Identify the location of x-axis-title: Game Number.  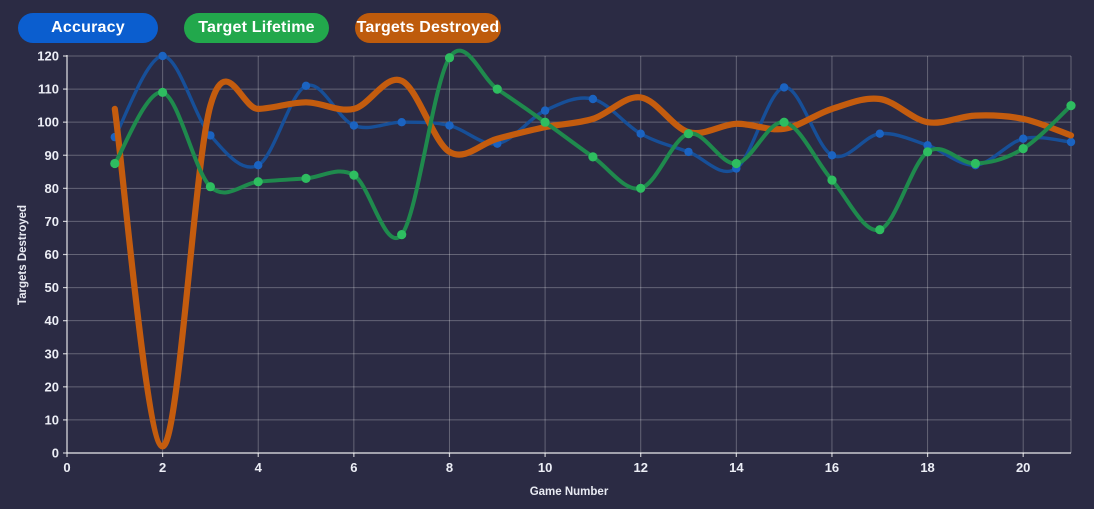
(569, 492).